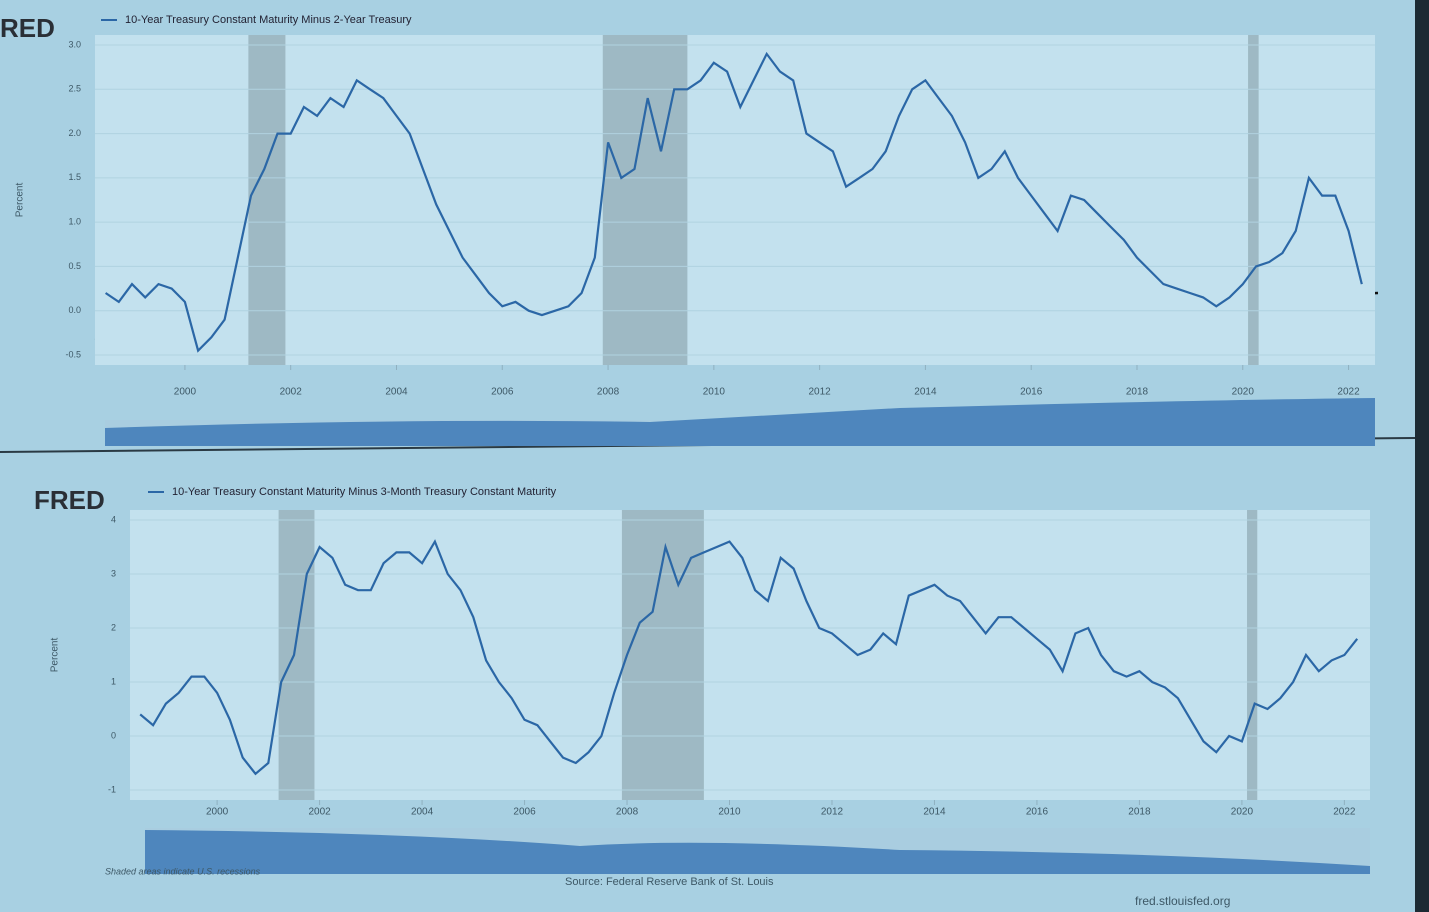  Describe the element at coordinates (113, 681) in the screenshot. I see `y-tick-label: 1` at that location.